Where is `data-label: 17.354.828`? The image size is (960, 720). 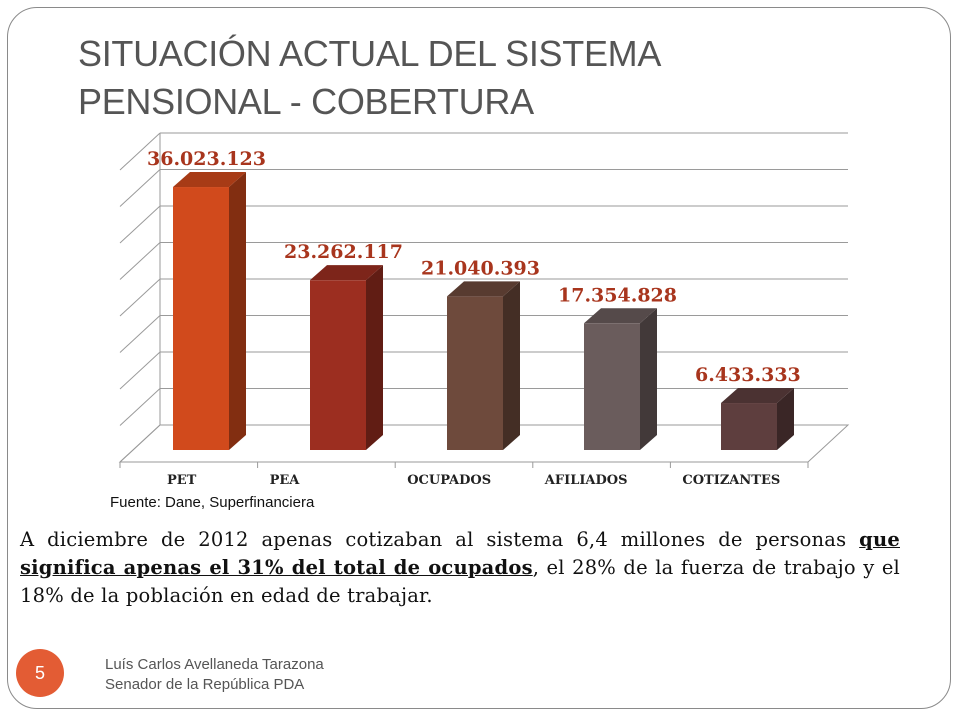 data-label: 17.354.828 is located at coordinates (617, 295).